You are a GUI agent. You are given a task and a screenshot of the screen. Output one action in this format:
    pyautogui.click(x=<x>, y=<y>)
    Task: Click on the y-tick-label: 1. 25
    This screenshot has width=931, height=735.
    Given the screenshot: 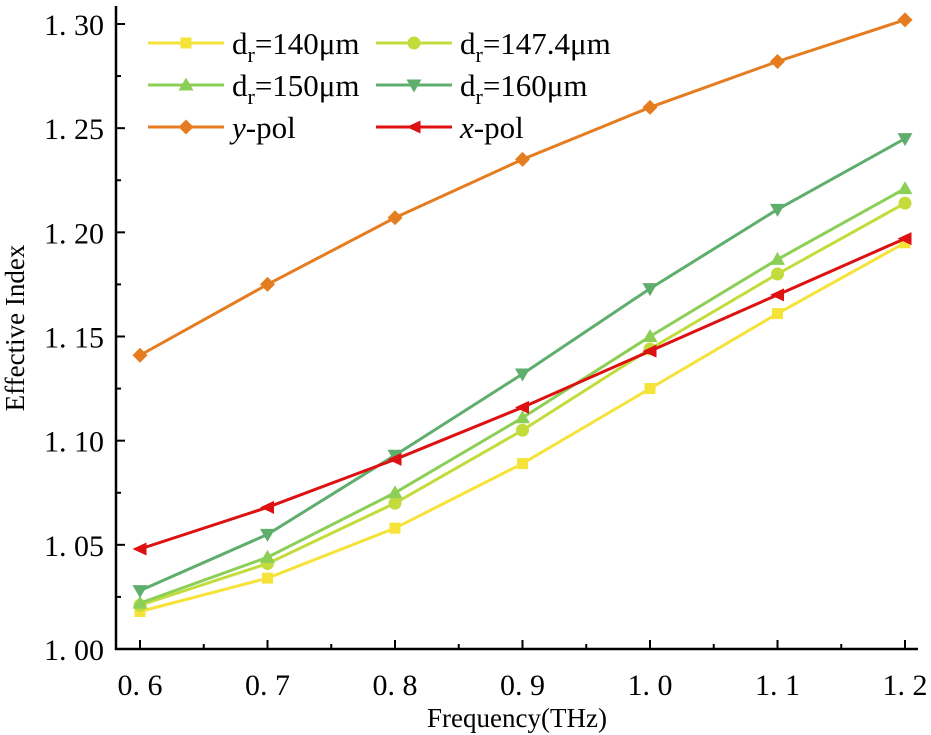 What is the action you would take?
    pyautogui.click(x=74, y=129)
    